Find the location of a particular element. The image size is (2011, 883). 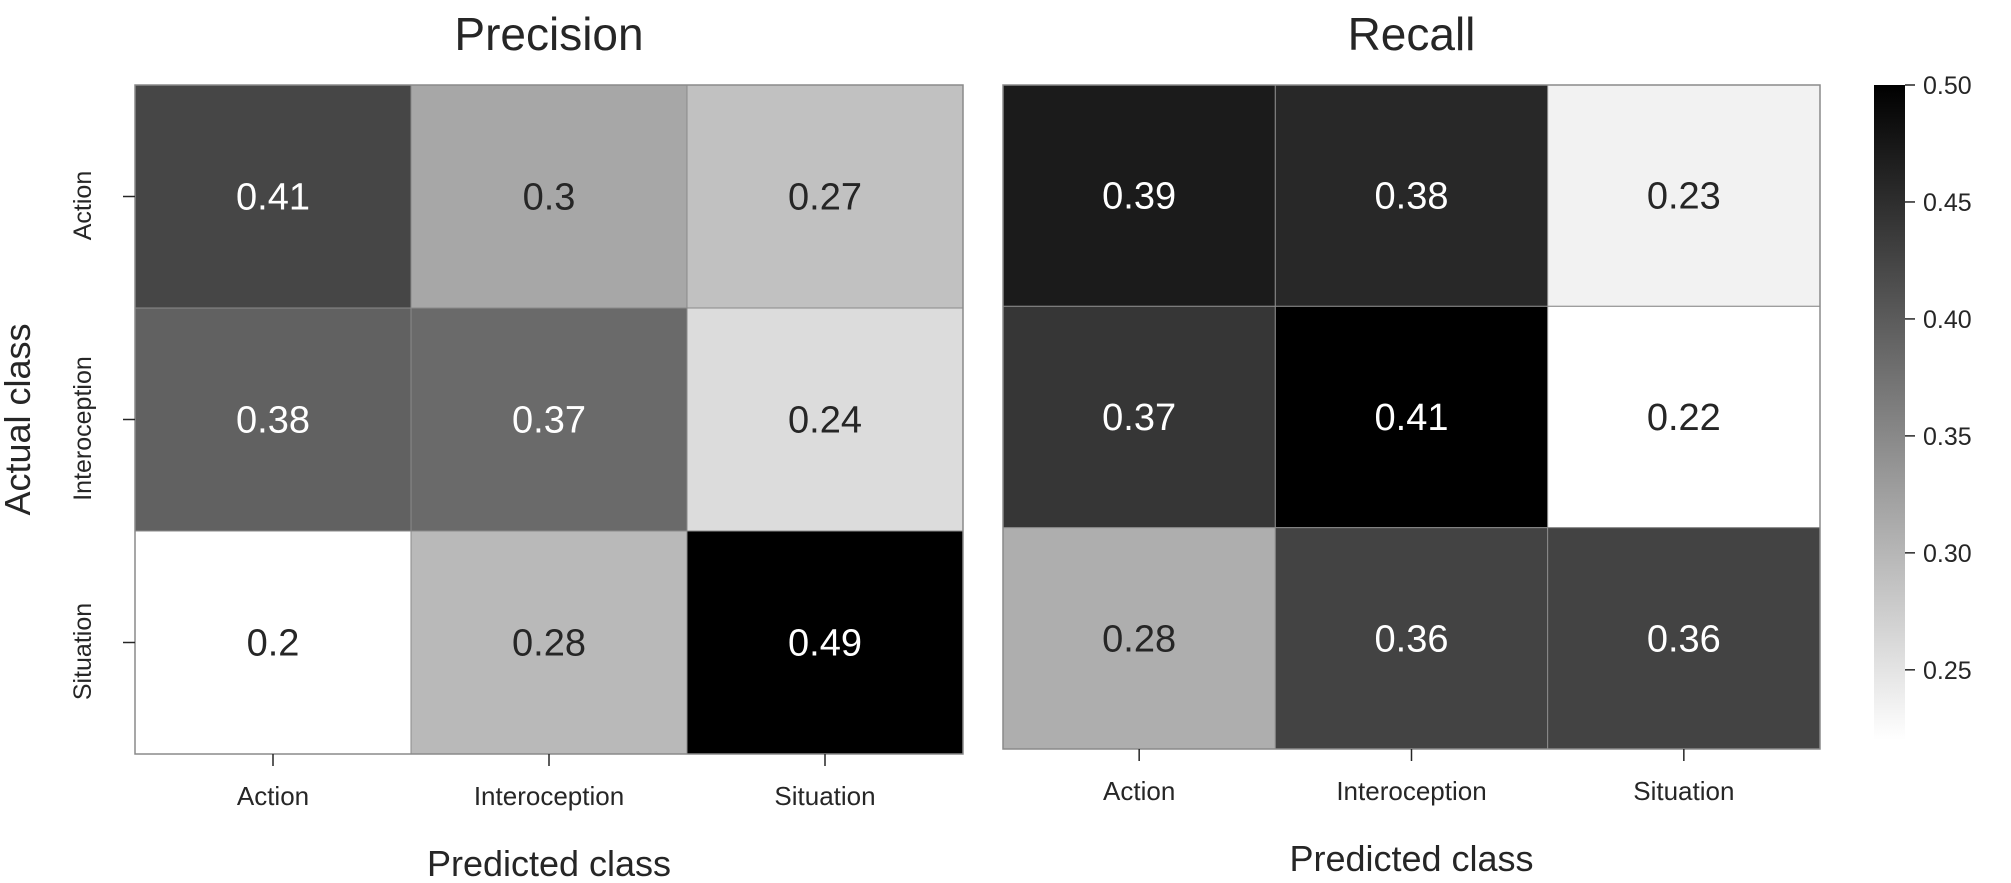

recall-cell-label: 0.41 is located at coordinates (1412, 418).